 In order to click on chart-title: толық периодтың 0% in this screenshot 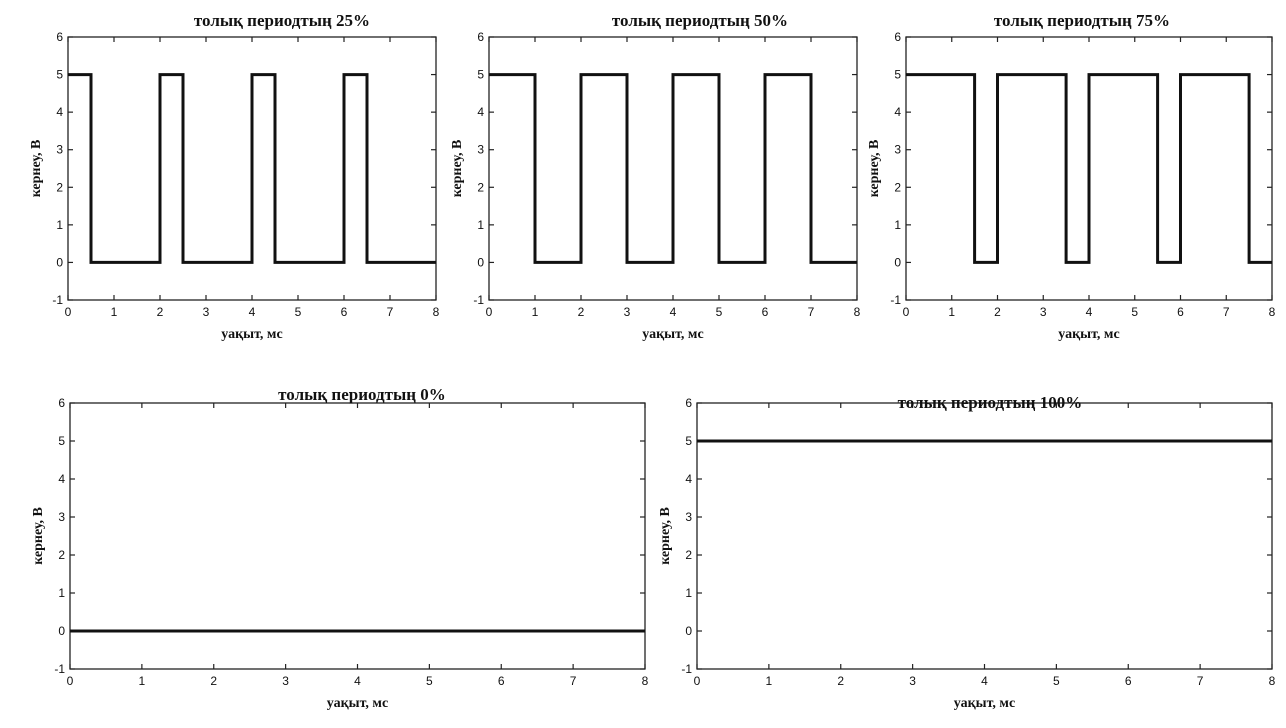, I will do `click(362, 394)`.